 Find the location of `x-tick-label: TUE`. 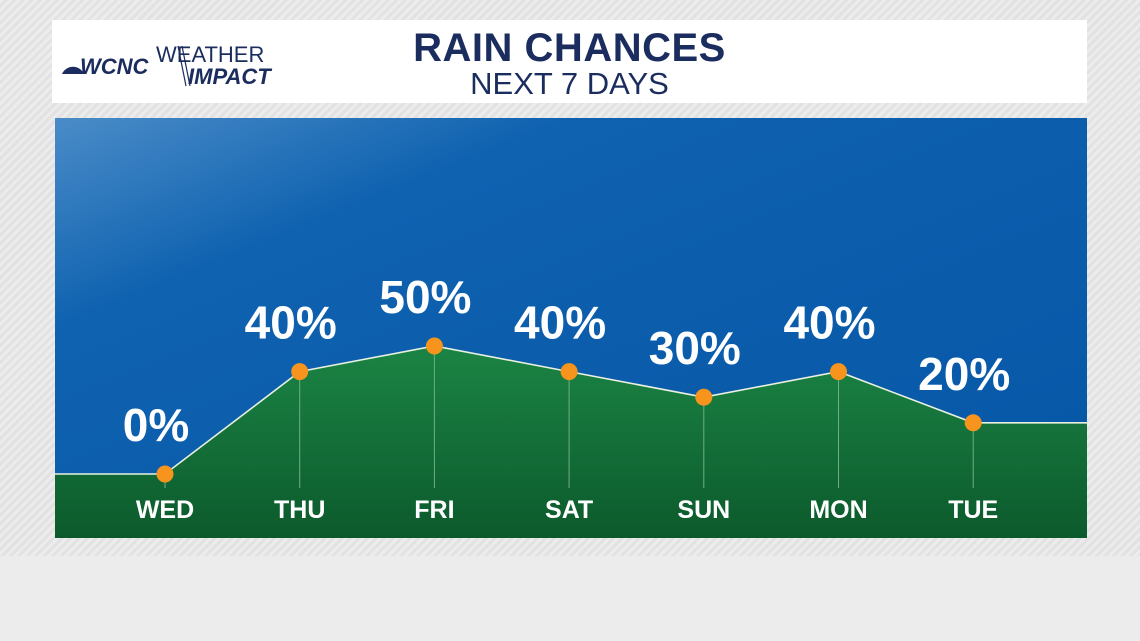

x-tick-label: TUE is located at coordinates (973, 510).